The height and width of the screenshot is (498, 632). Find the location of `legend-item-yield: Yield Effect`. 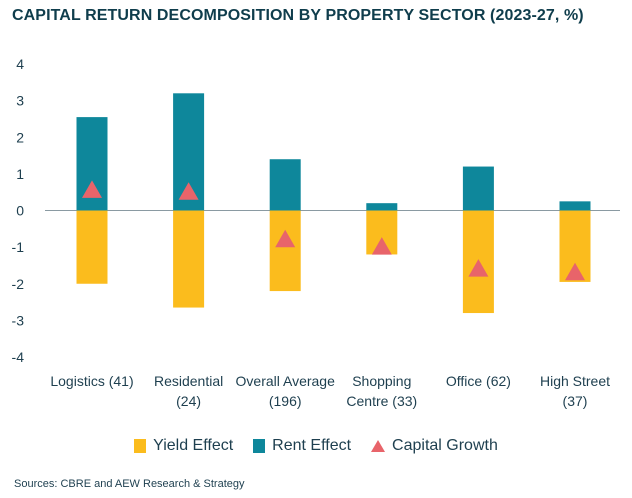

legend-item-yield: Yield Effect is located at coordinates (183, 446).